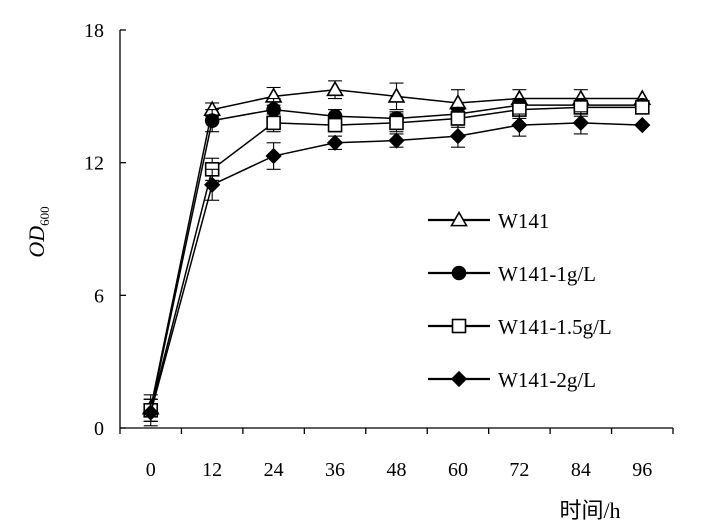  I want to click on legend-label: W141-1.5g/L, so click(555, 327).